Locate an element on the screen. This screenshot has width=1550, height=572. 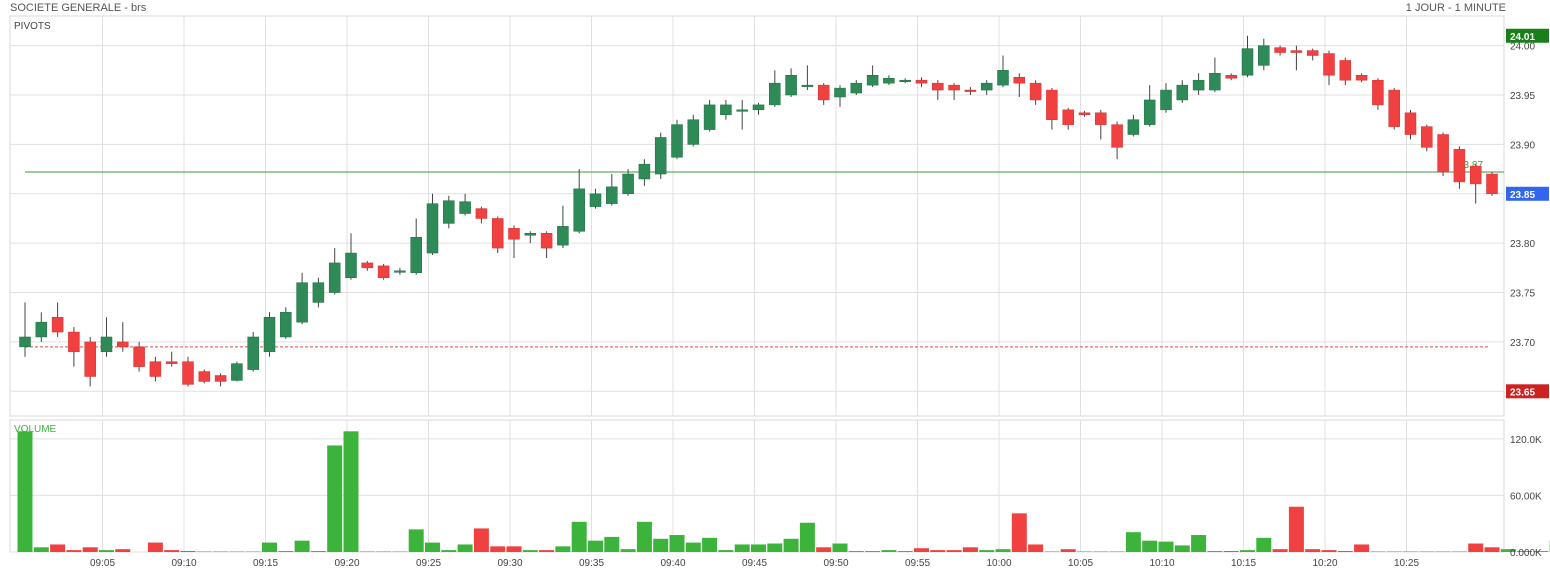
price-label-text: 24.01 is located at coordinates (1522, 37).